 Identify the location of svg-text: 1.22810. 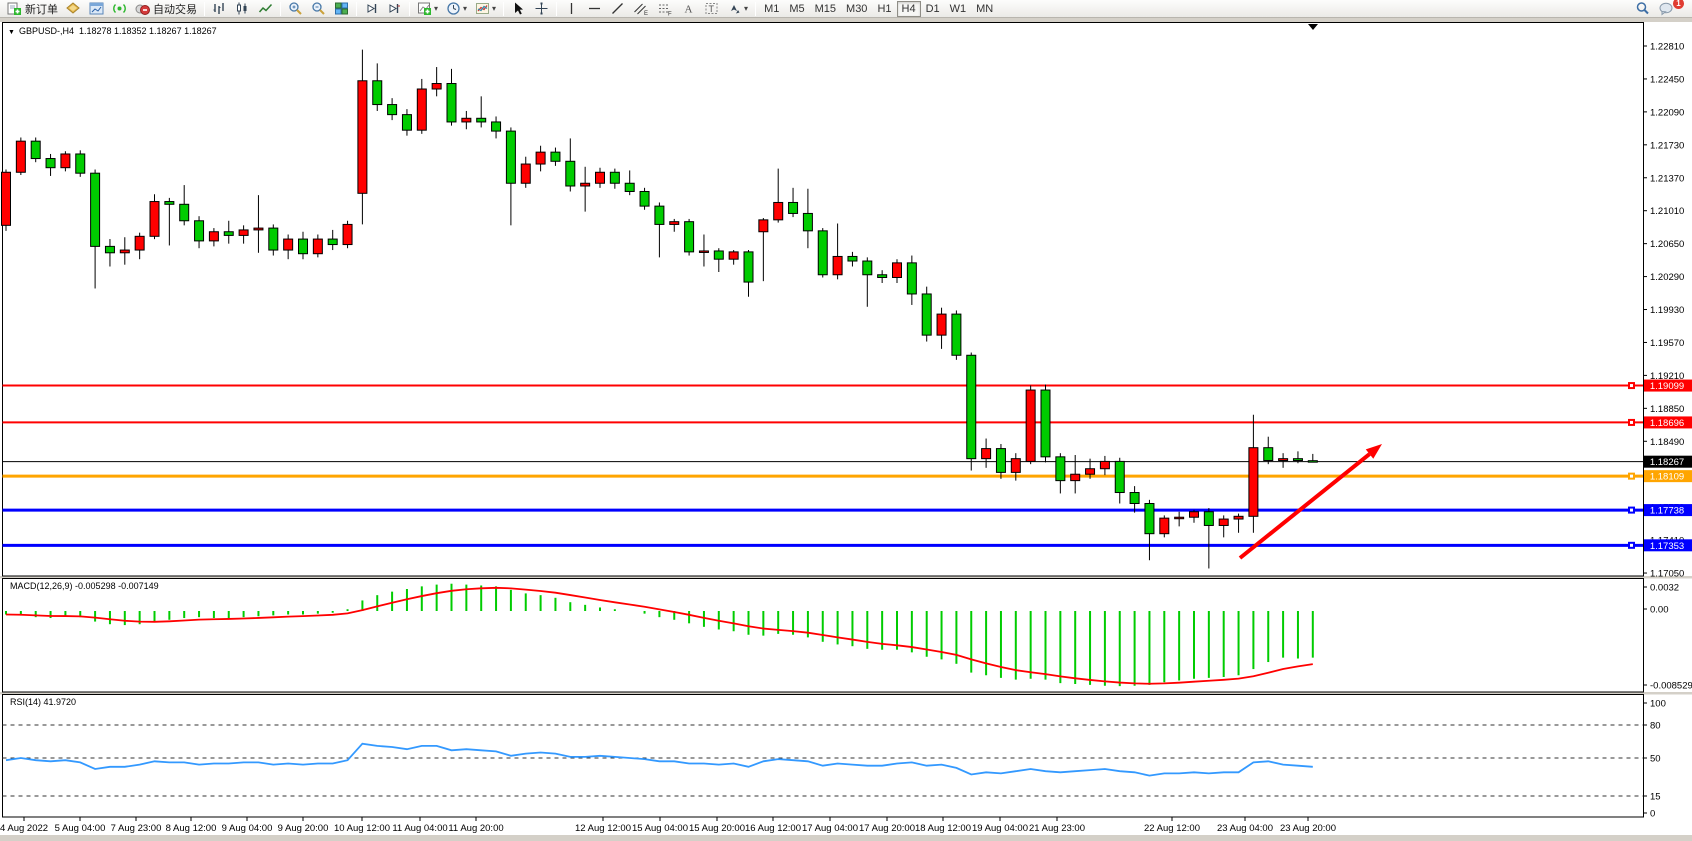
(1667, 47).